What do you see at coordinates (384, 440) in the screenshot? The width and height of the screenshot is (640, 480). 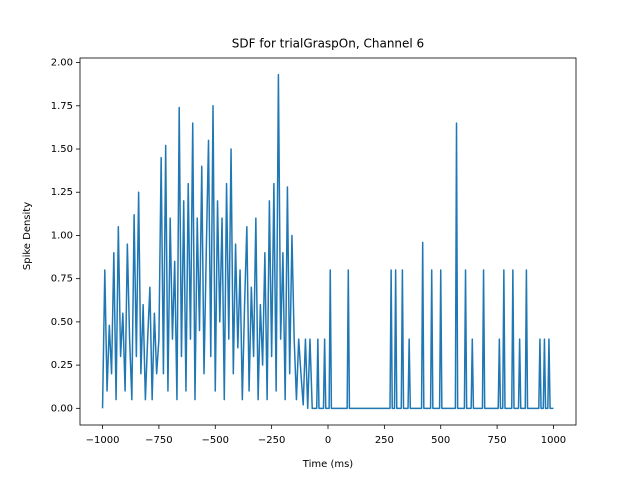 I see `x-tick-label: 250` at bounding box center [384, 440].